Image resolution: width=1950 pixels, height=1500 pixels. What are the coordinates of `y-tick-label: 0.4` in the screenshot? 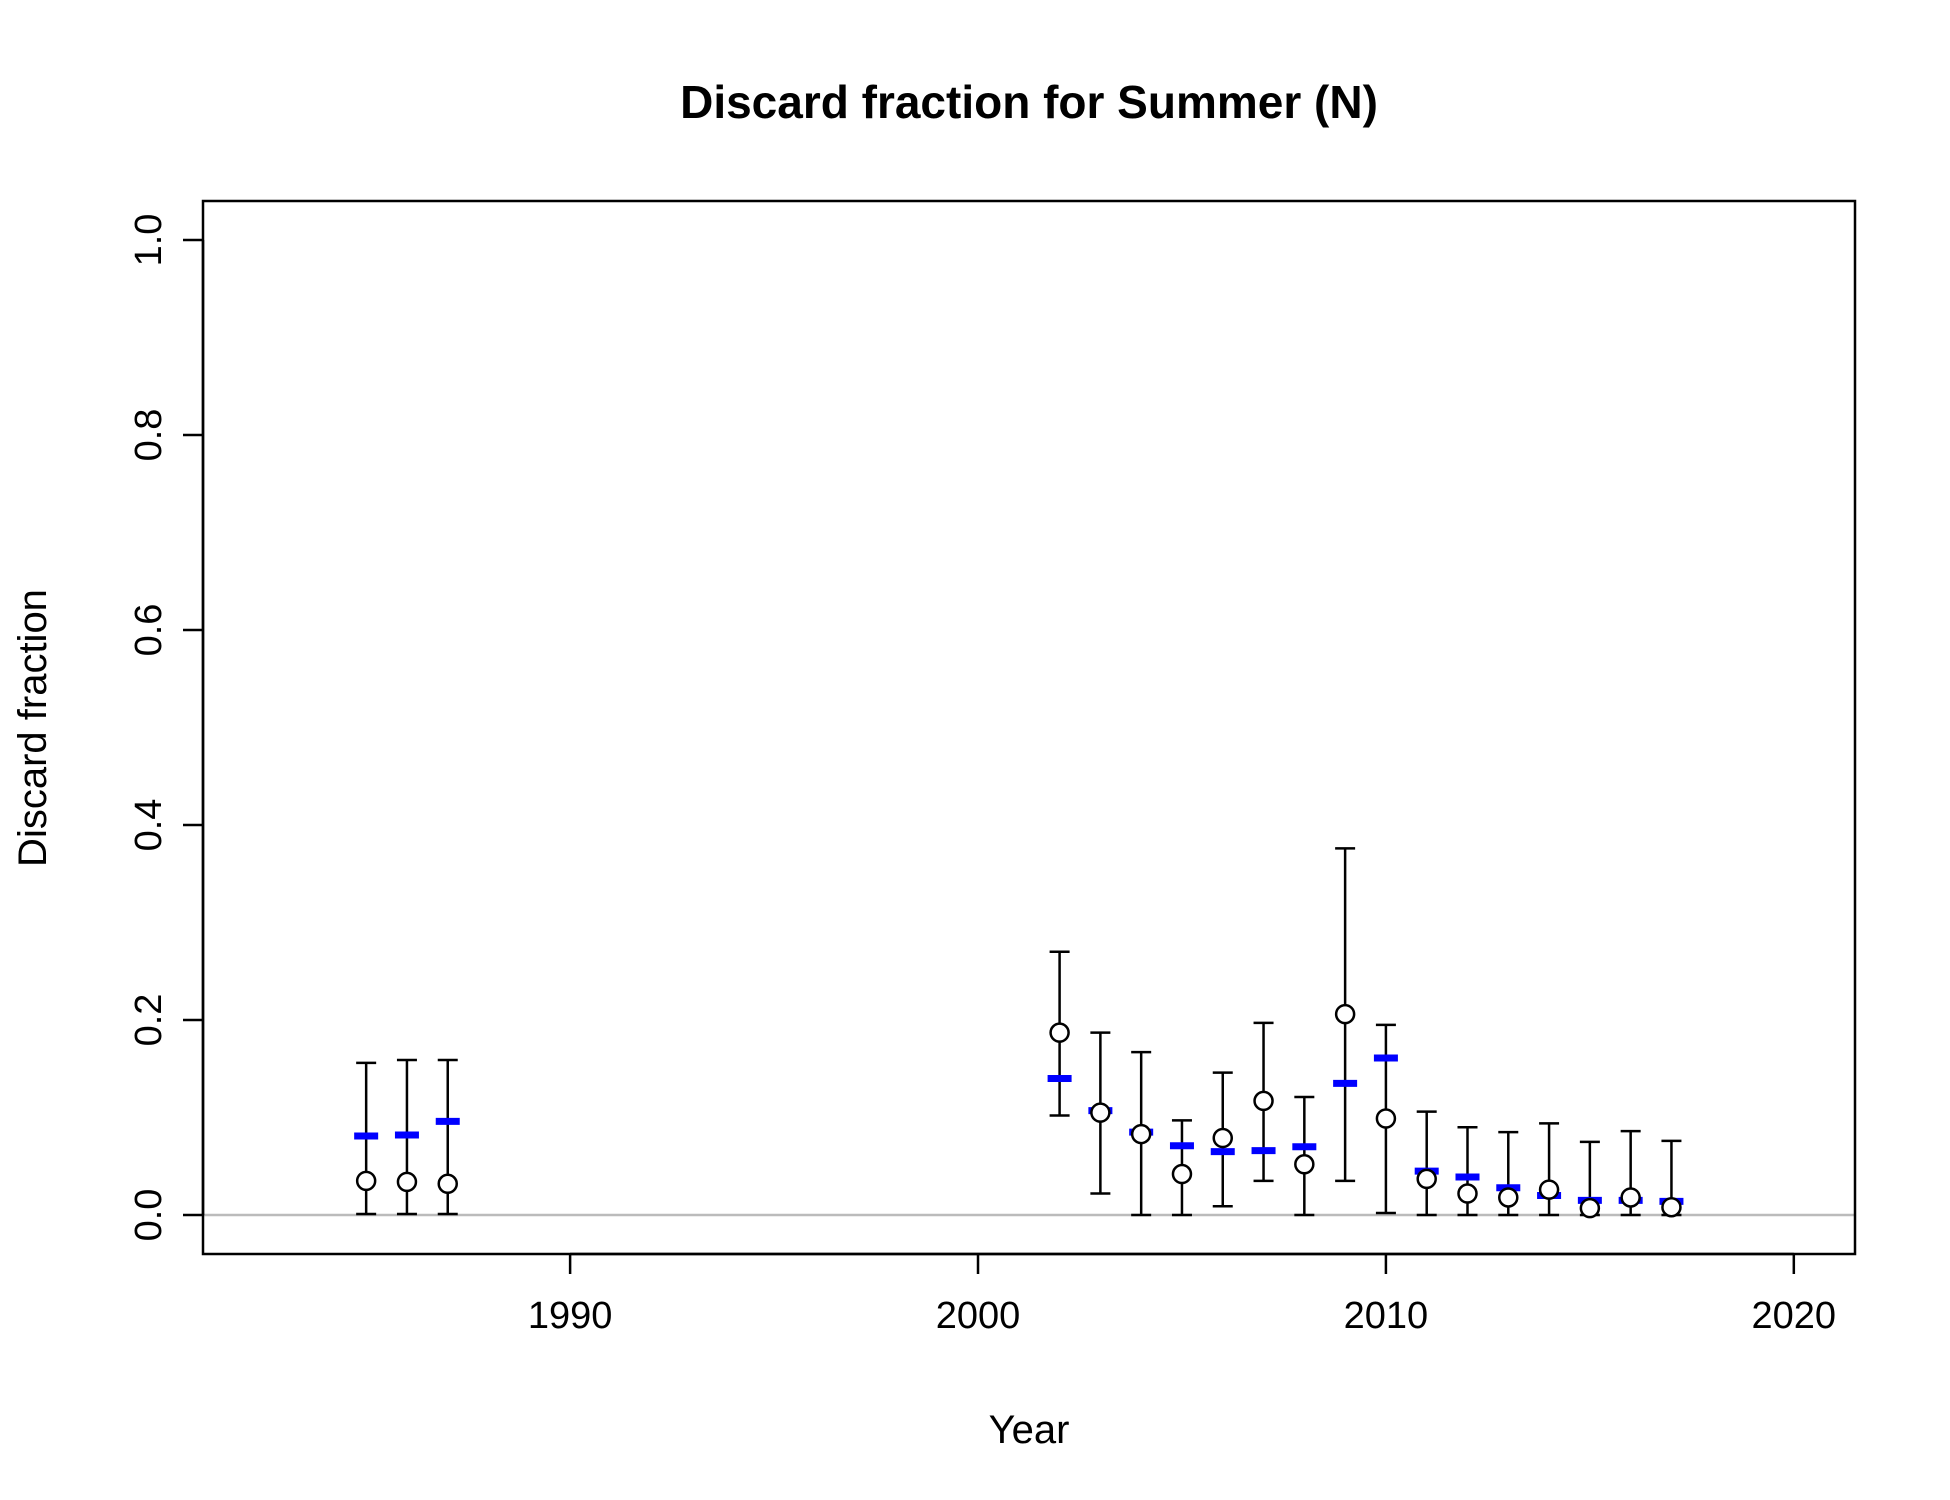 It's located at (149, 825).